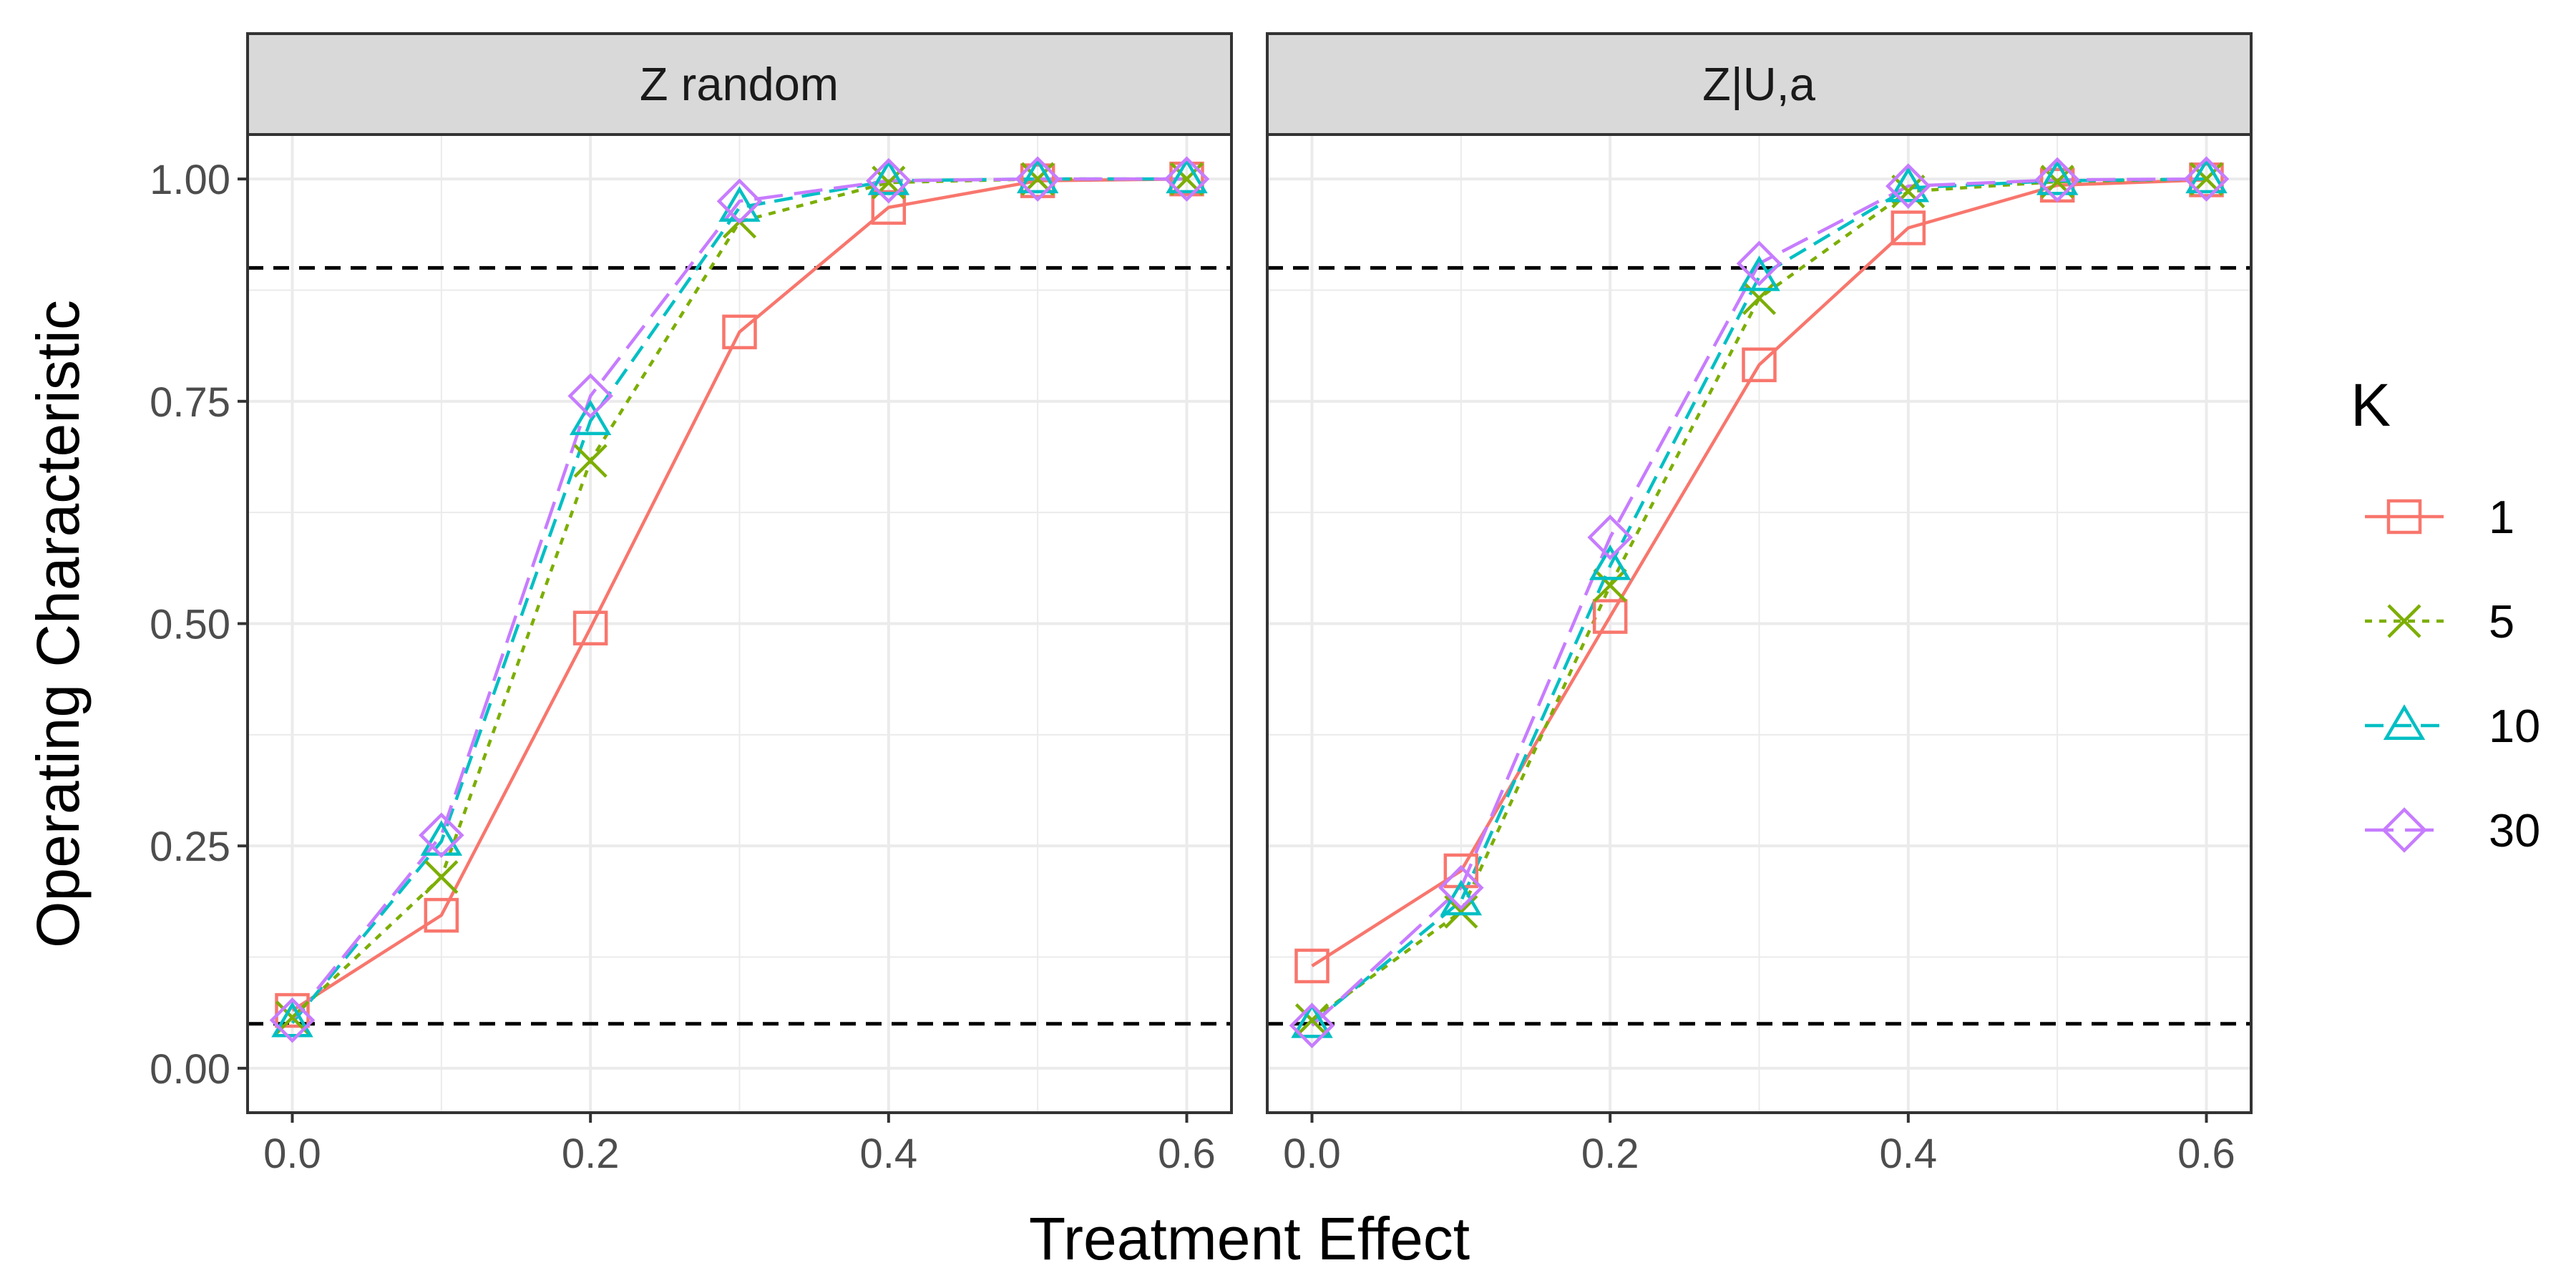  What do you see at coordinates (2371, 405) in the screenshot?
I see `legend-title: K` at bounding box center [2371, 405].